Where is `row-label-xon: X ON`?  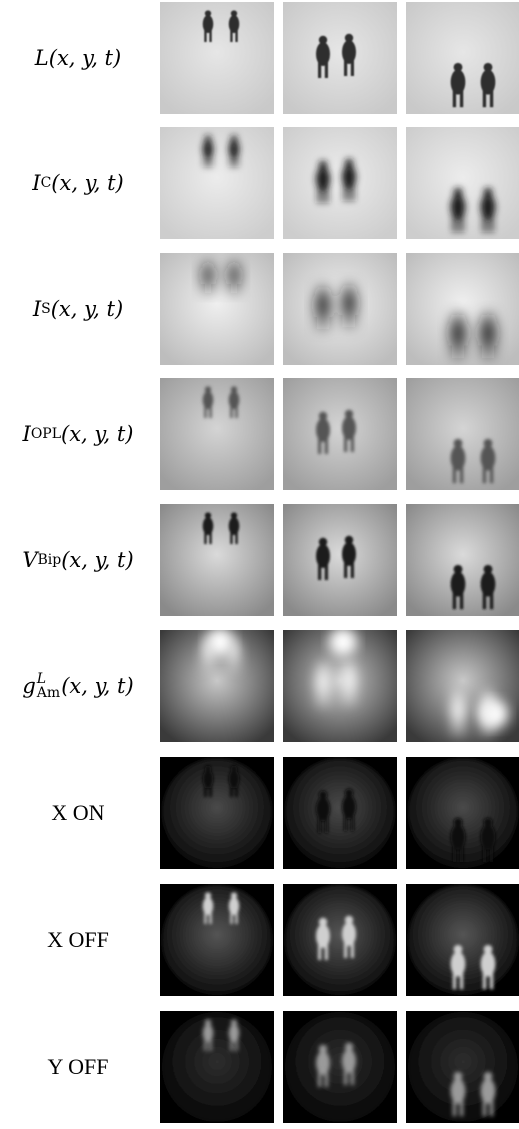 row-label-xon: X ON is located at coordinates (78, 813).